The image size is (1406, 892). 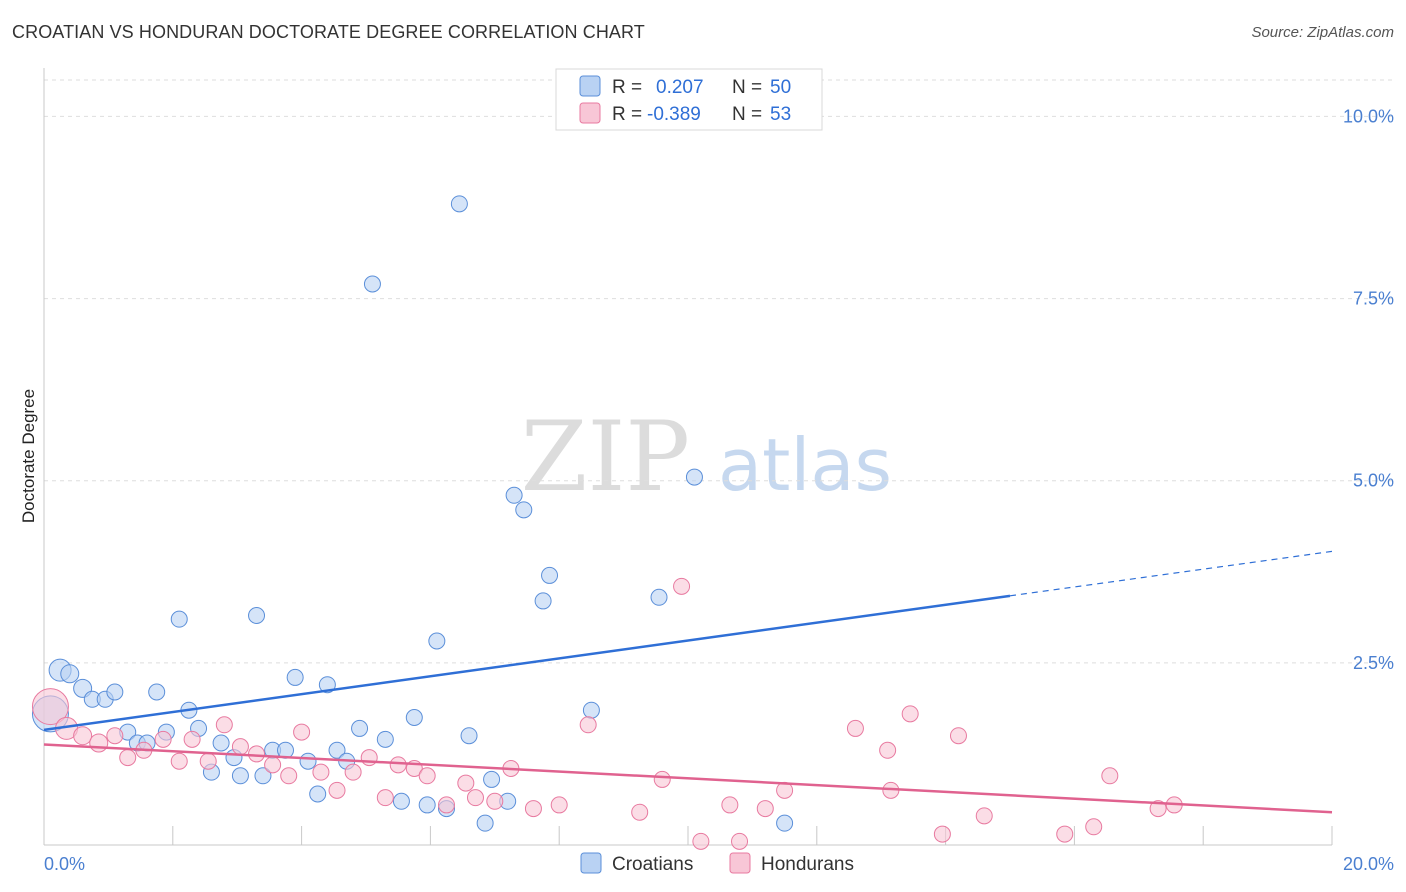 I want to click on legend-r-label-croatians: R =, so click(x=627, y=87).